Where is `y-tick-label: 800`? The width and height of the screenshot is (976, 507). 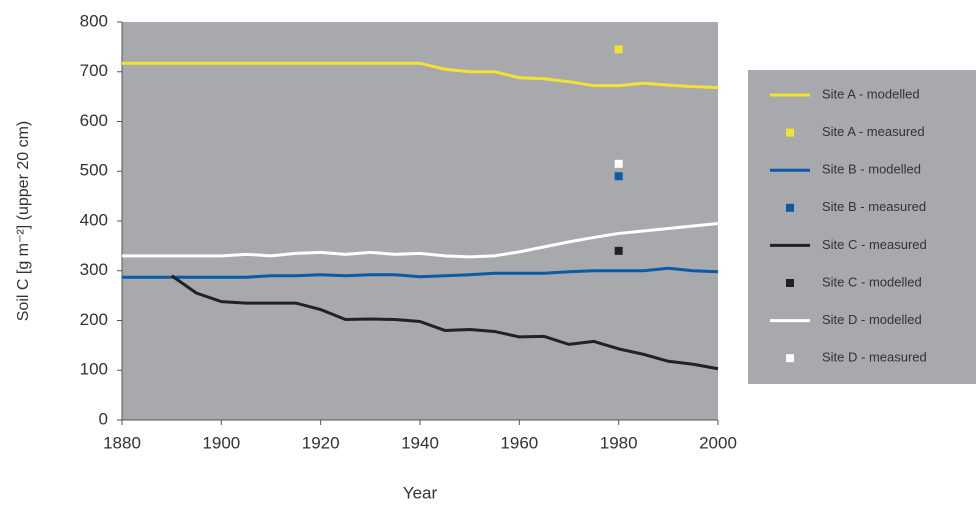
y-tick-label: 800 is located at coordinates (94, 20).